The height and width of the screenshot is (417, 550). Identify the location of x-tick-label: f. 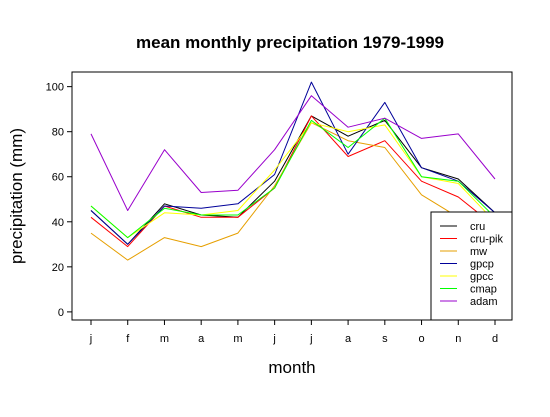
(128, 339).